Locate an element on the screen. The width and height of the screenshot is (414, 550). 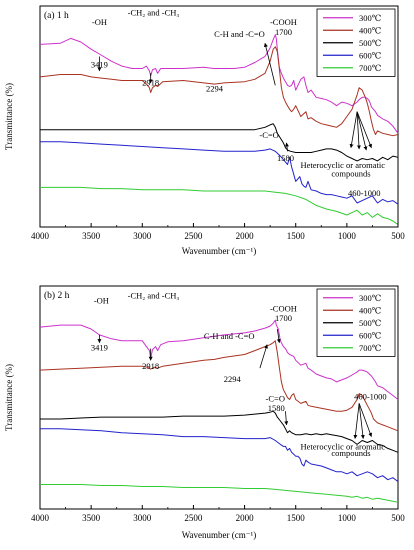
annotation-label: 2918 is located at coordinates (150, 366).